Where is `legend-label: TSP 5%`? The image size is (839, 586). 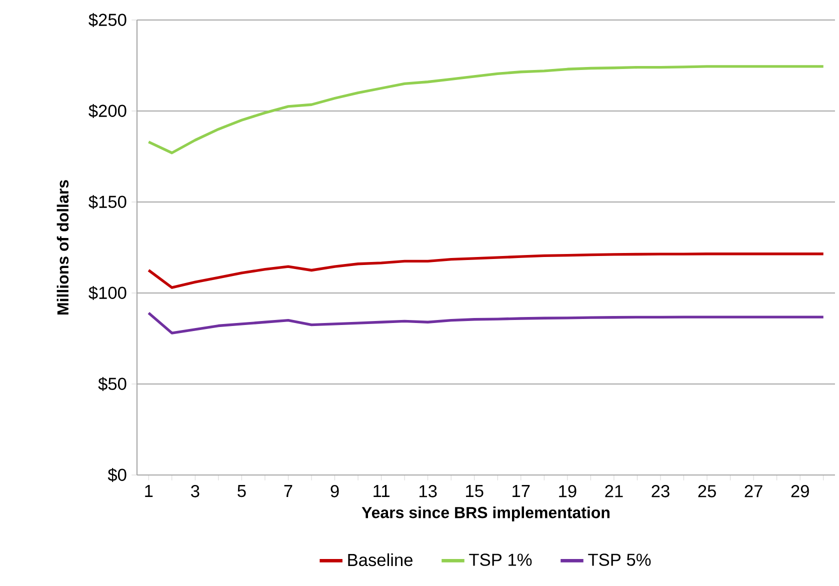 legend-label: TSP 5% is located at coordinates (619, 560).